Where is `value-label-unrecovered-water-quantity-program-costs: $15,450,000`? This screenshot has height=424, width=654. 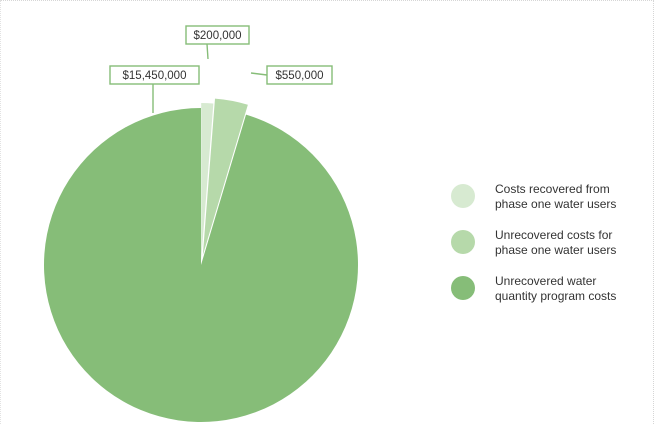 value-label-unrecovered-water-quantity-program-costs: $15,450,000 is located at coordinates (154, 89).